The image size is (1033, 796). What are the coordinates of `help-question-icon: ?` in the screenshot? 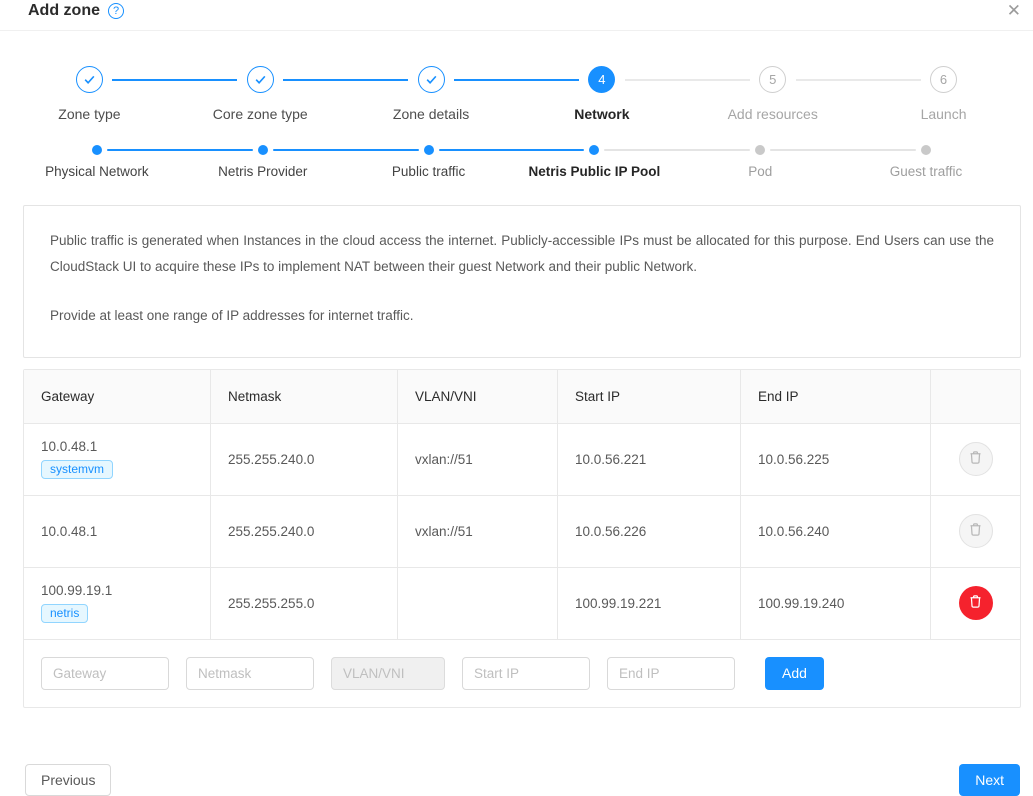 It's located at (116, 11).